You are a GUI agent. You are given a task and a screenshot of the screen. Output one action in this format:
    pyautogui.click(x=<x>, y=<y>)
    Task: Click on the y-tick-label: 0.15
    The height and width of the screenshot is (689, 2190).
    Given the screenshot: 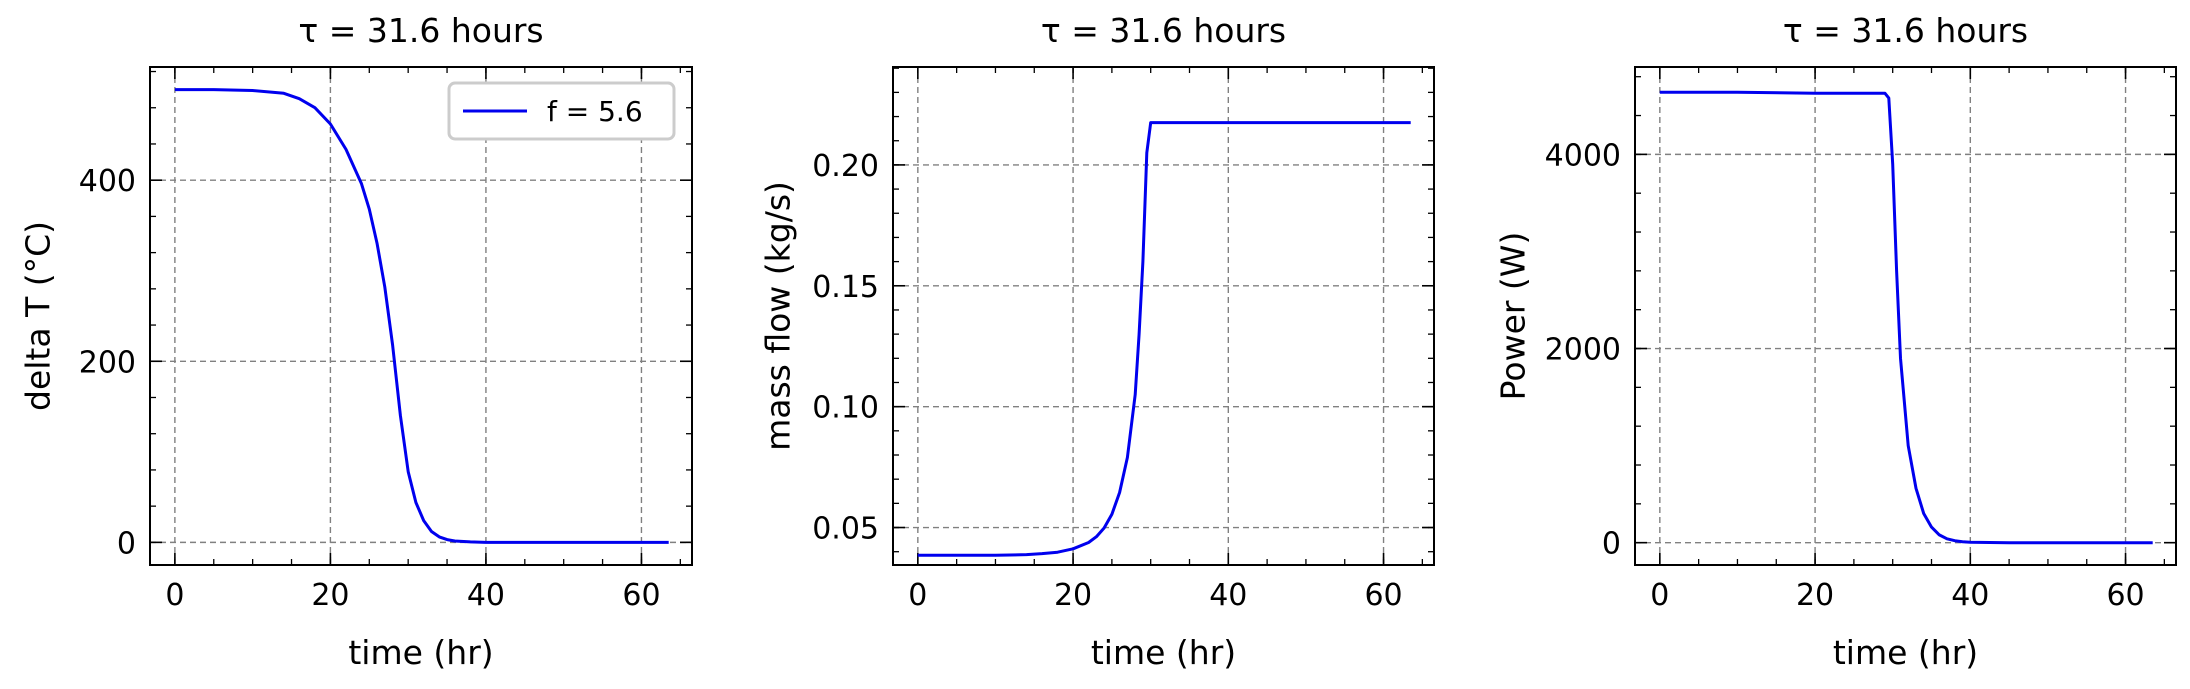 What is the action you would take?
    pyautogui.click(x=845, y=287)
    